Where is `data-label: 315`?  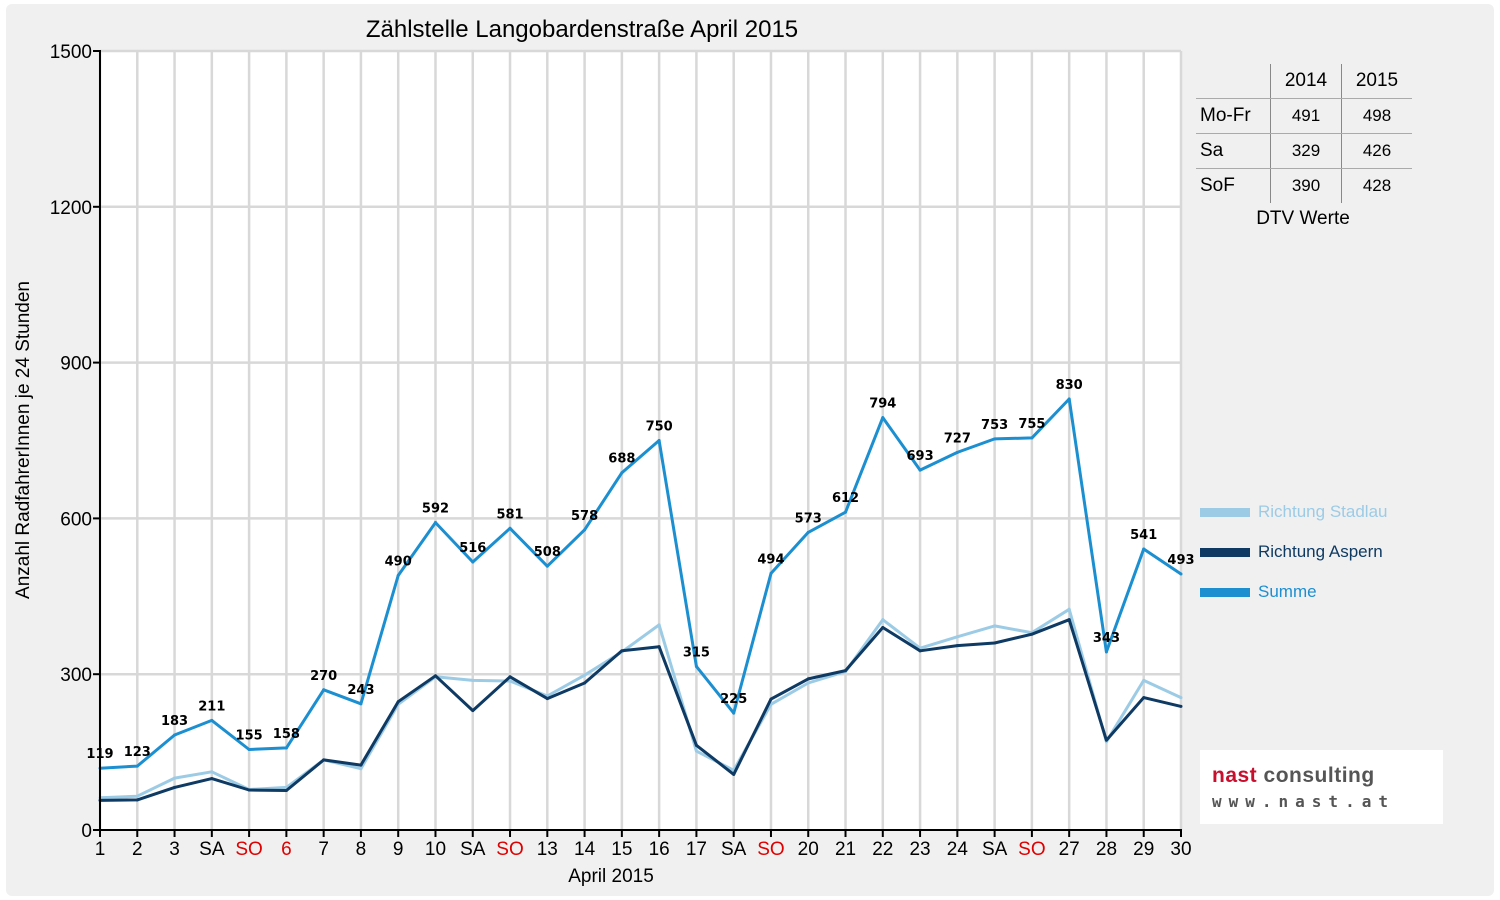
data-label: 315 is located at coordinates (696, 652).